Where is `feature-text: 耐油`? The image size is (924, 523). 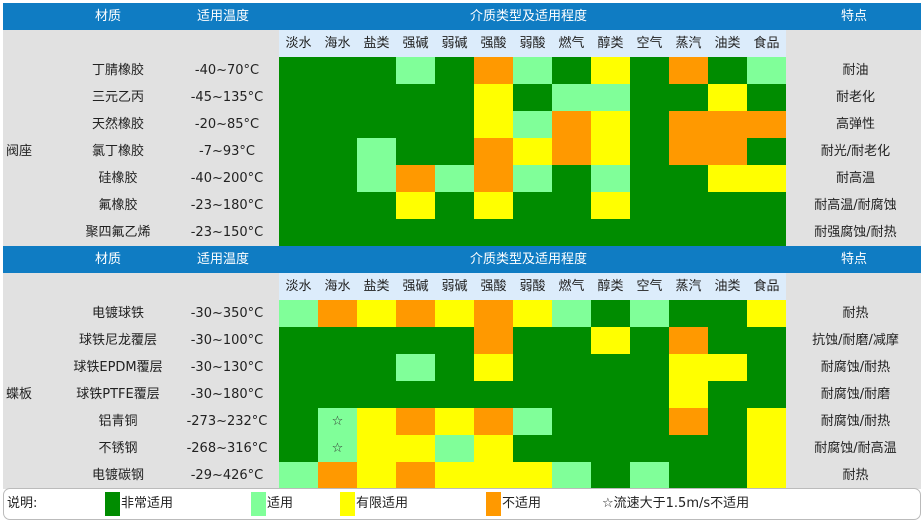 feature-text: 耐油 is located at coordinates (855, 70).